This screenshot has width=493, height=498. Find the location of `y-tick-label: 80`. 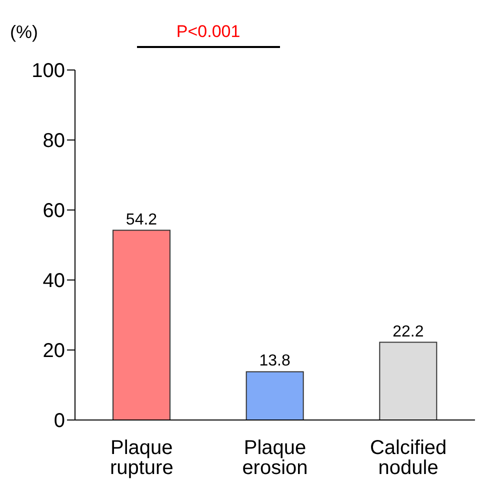

y-tick-label: 80 is located at coordinates (53, 141).